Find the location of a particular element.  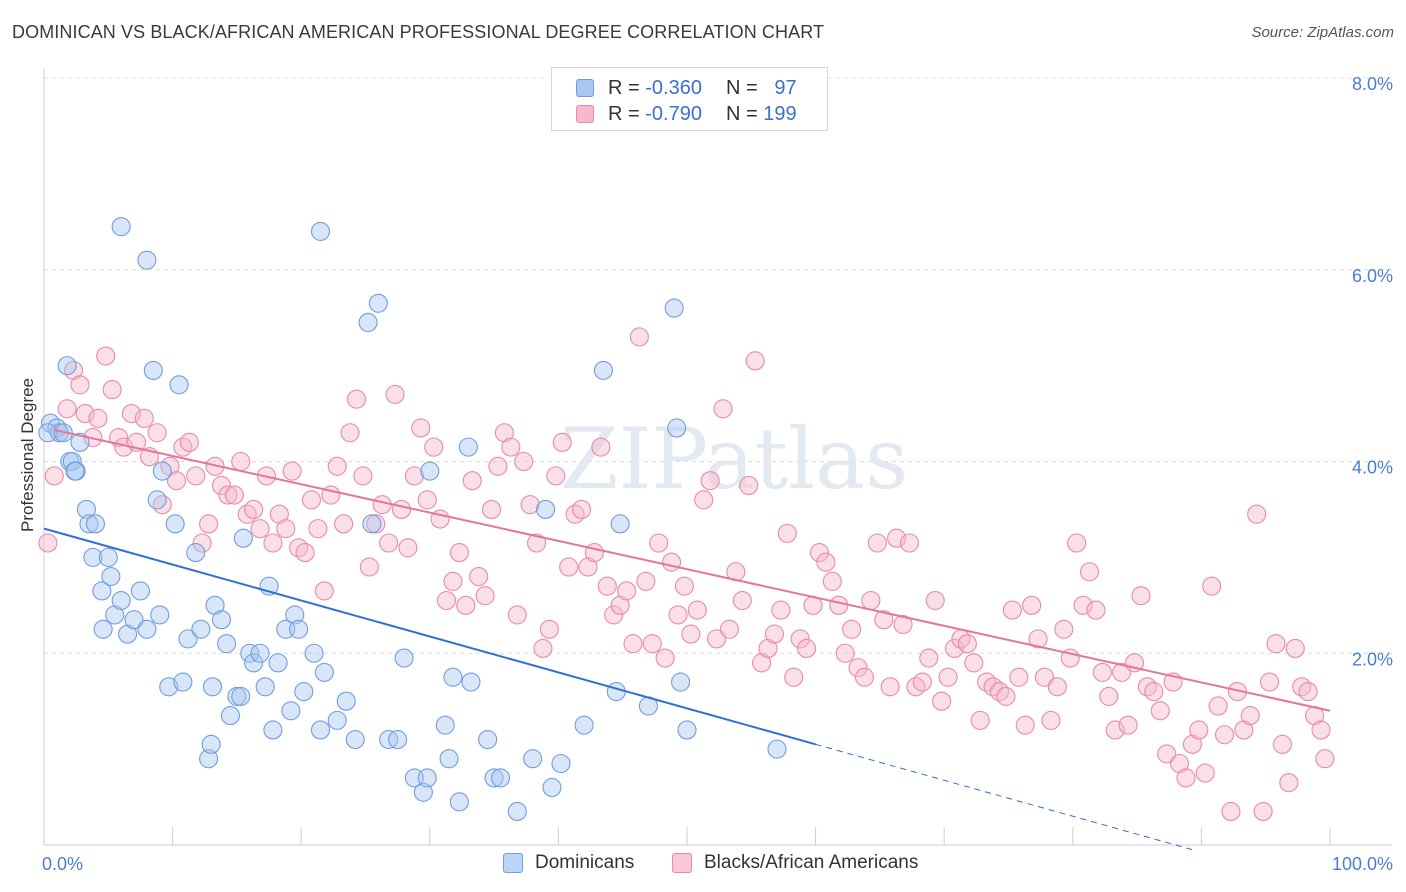

correlation-legend: R = -0.360 N = 97 R = -0.790 N = 199 is located at coordinates (689, 99).